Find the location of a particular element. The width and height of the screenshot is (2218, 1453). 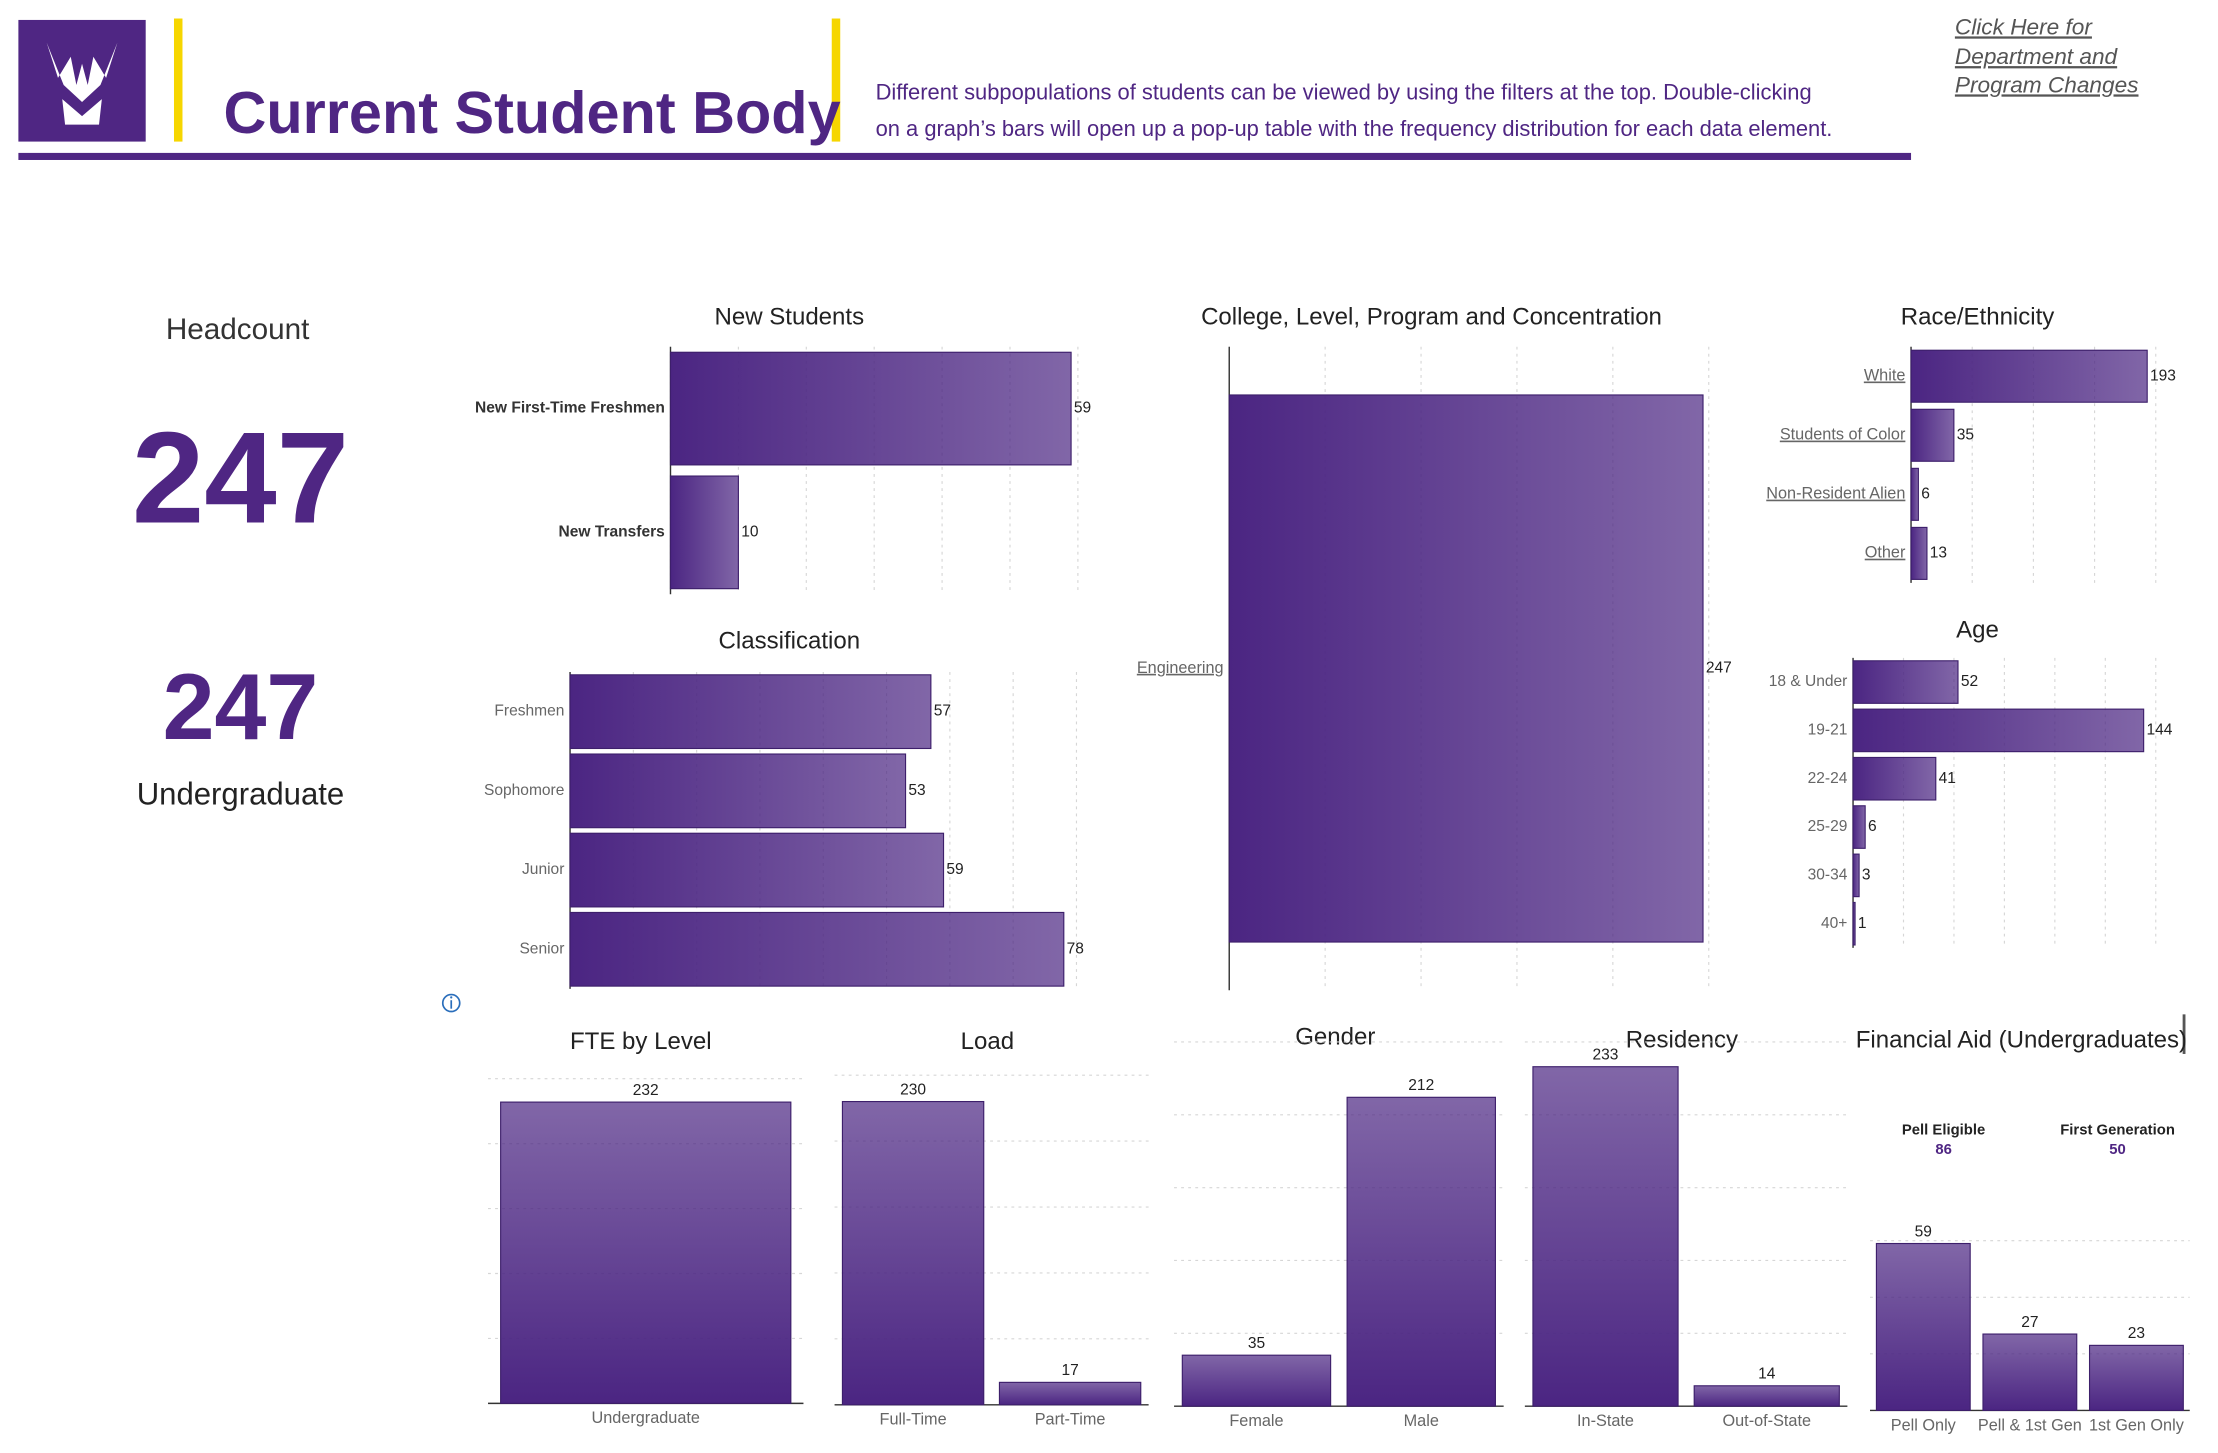

category-label: 22-24 is located at coordinates (1828, 778).